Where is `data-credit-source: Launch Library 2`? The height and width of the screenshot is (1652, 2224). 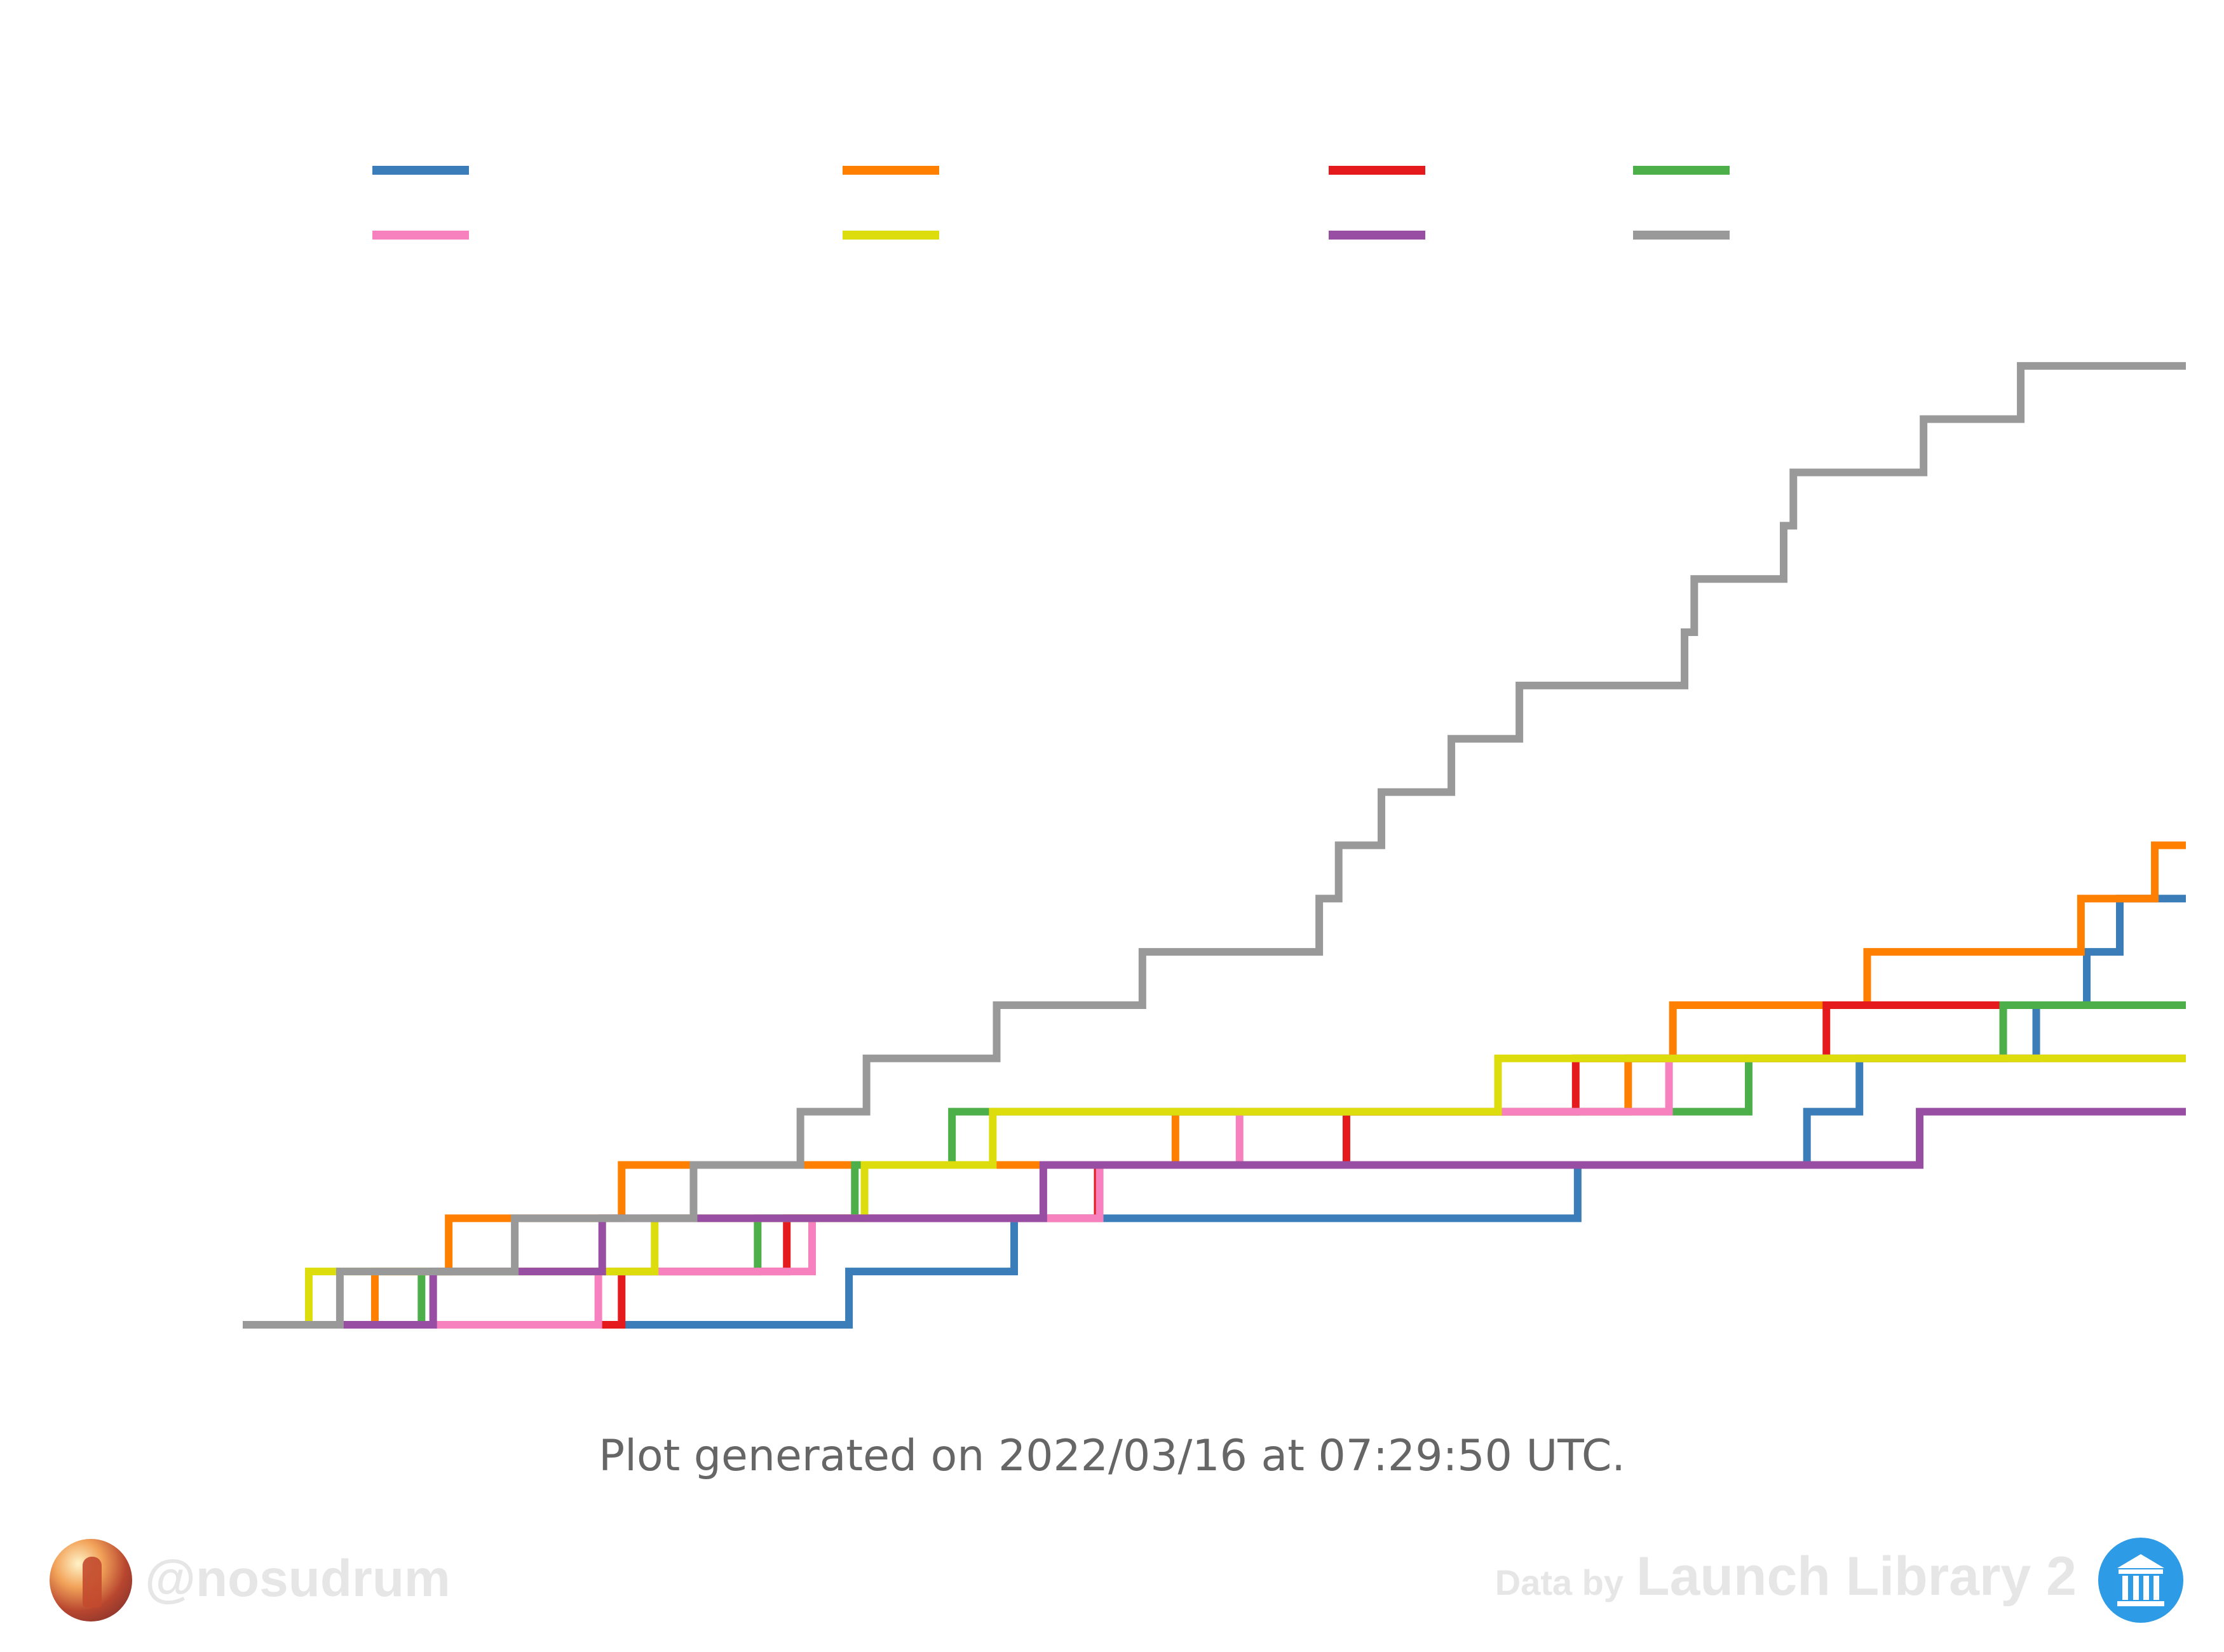
data-credit-source: Launch Library 2 is located at coordinates (1857, 1576).